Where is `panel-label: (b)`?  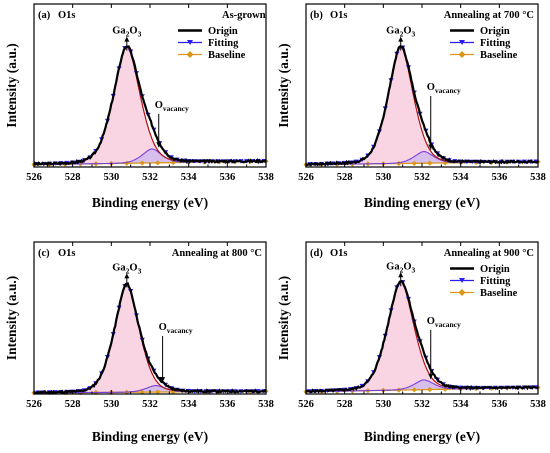
panel-label: (b) is located at coordinates (316, 15).